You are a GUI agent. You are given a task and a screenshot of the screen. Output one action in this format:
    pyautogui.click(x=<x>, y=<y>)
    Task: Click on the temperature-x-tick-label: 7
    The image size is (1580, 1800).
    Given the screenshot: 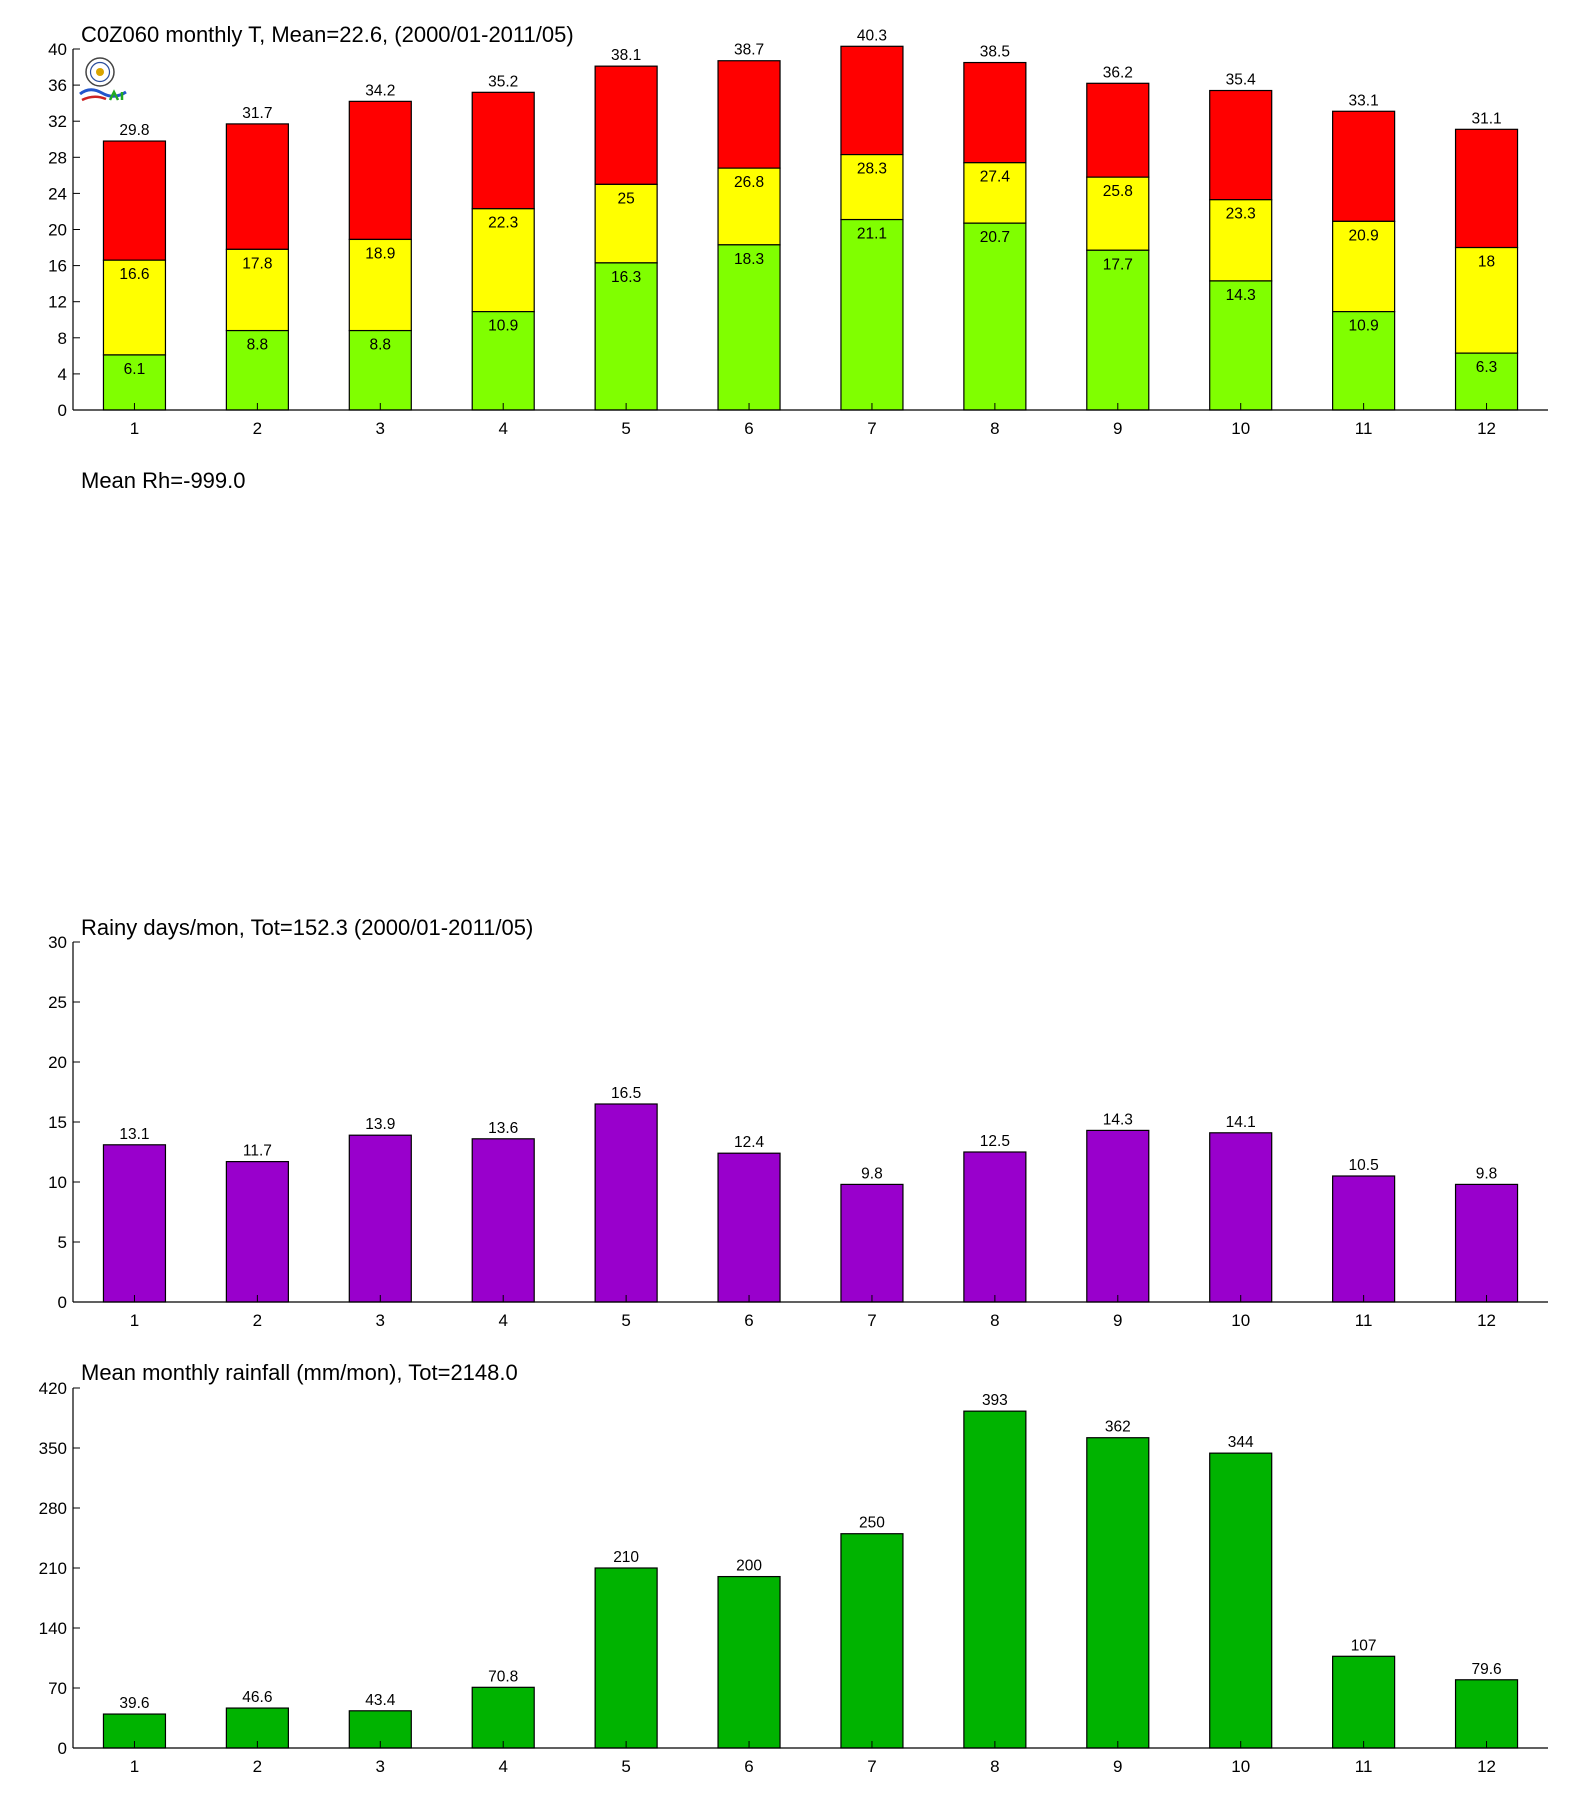 What is the action you would take?
    pyautogui.click(x=871, y=428)
    